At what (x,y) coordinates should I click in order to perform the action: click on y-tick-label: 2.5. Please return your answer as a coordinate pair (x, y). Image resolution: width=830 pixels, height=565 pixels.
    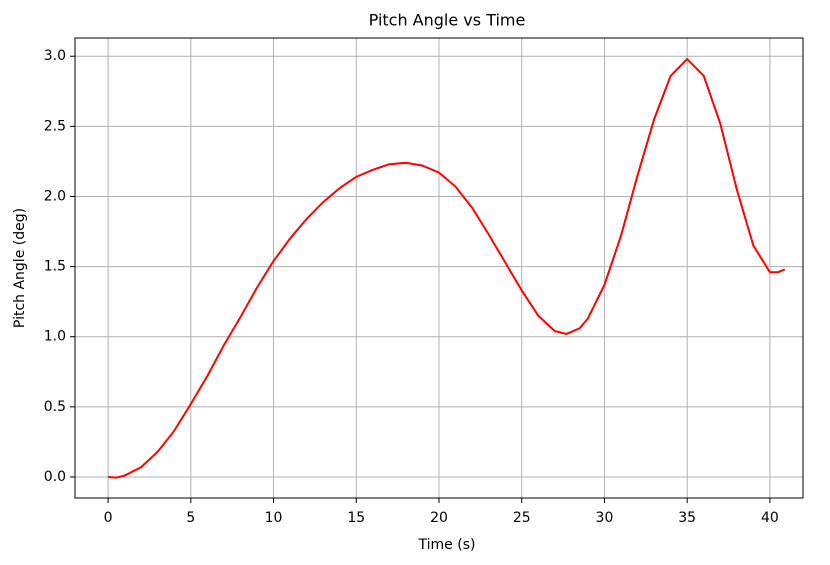
    Looking at the image, I should click on (55, 126).